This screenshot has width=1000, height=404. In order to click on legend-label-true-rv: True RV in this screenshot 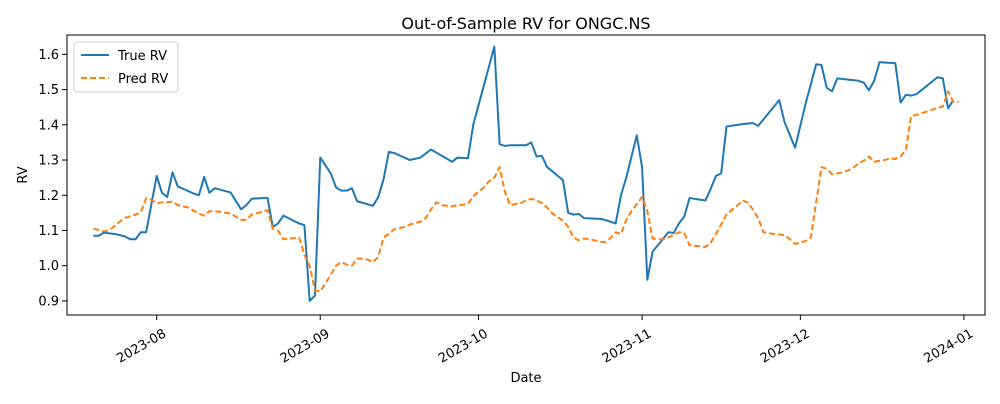, I will do `click(142, 56)`.